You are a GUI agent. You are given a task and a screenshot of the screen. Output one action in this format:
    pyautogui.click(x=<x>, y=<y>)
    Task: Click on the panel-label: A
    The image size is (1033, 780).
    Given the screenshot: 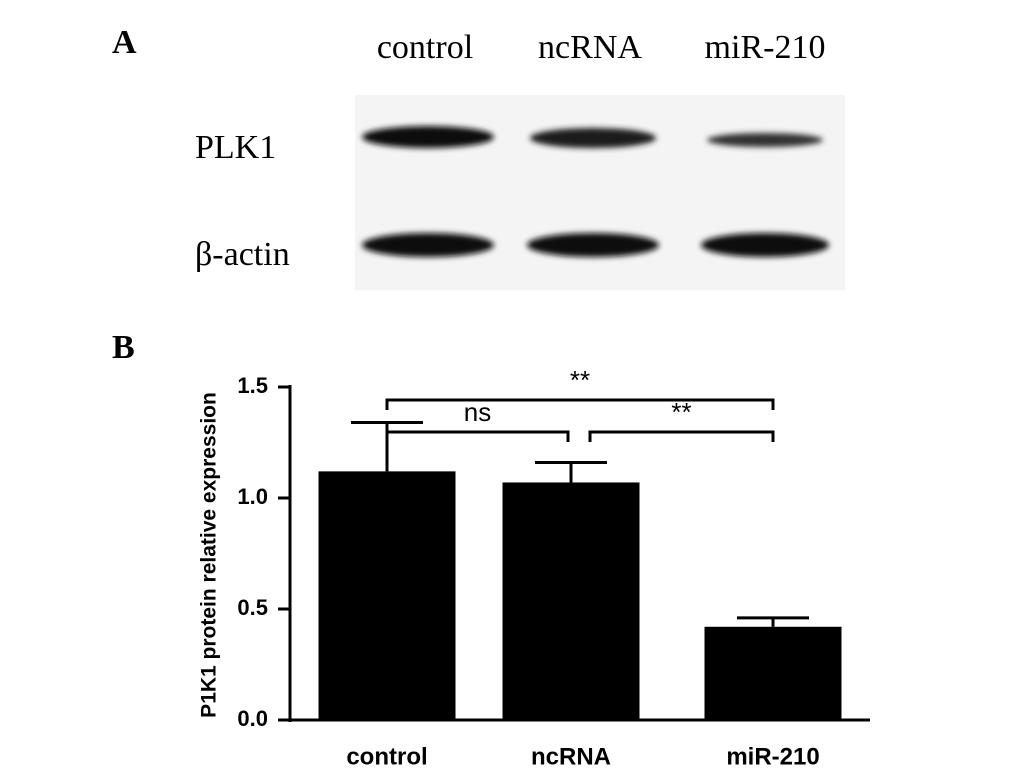 What is the action you would take?
    pyautogui.click(x=124, y=42)
    